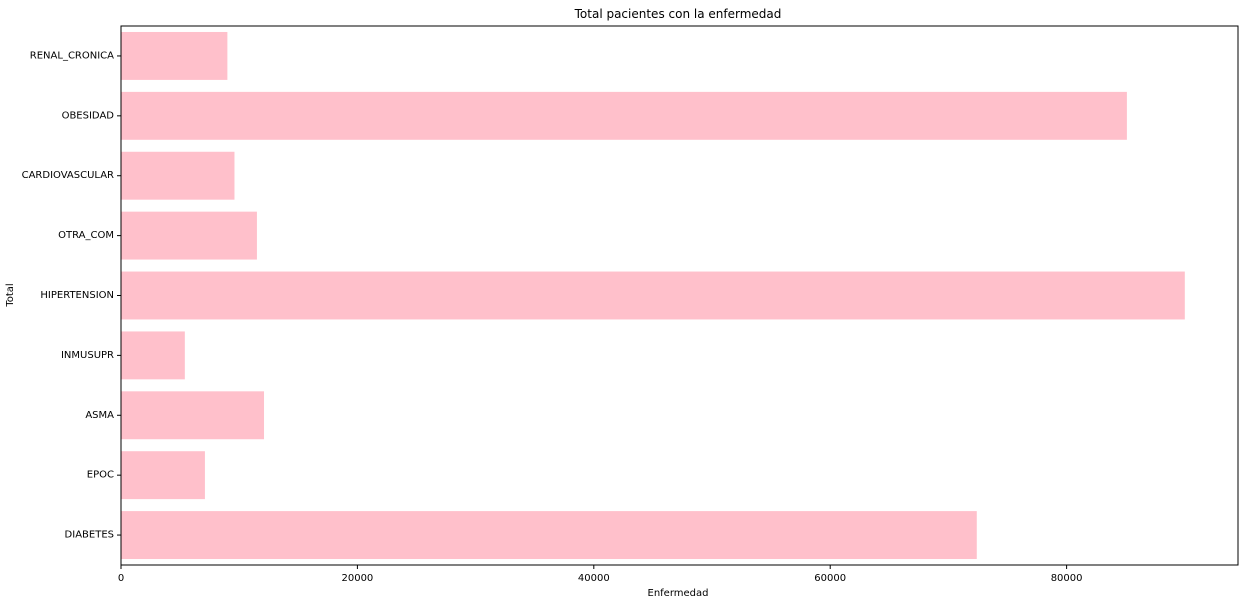 The width and height of the screenshot is (1247, 604). What do you see at coordinates (89, 535) in the screenshot?
I see `y-tick-label: DIABETES` at bounding box center [89, 535].